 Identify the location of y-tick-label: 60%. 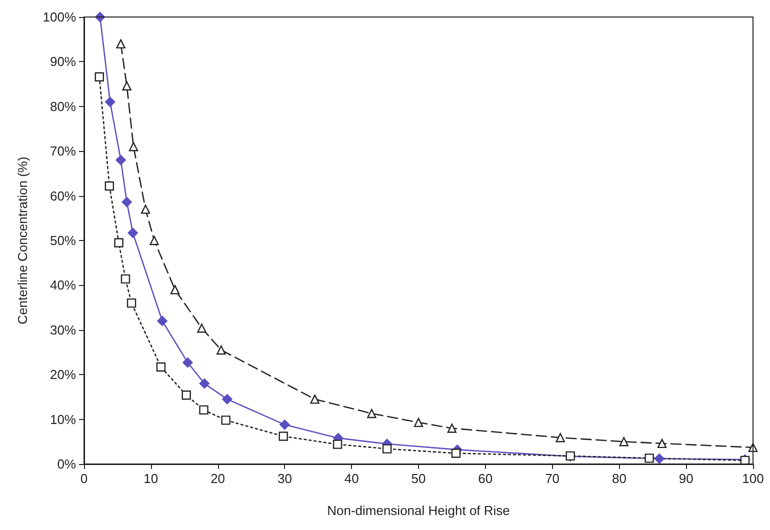
(63, 196).